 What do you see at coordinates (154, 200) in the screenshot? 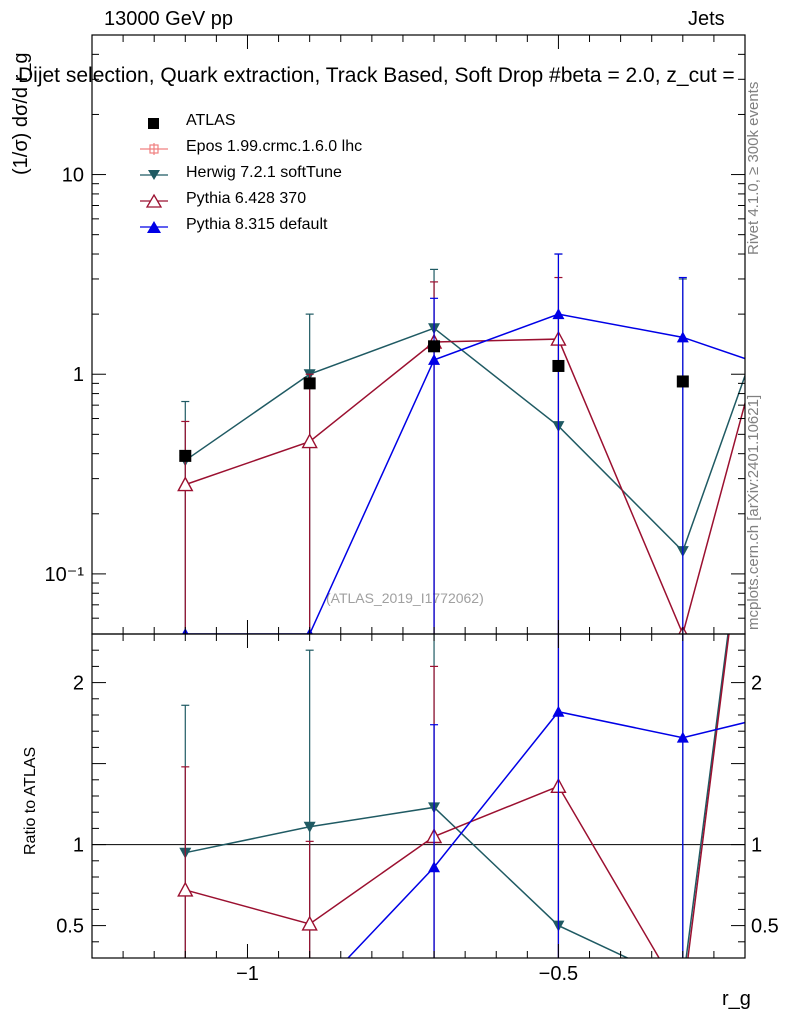
I see `legend-marker-pythia6` at bounding box center [154, 200].